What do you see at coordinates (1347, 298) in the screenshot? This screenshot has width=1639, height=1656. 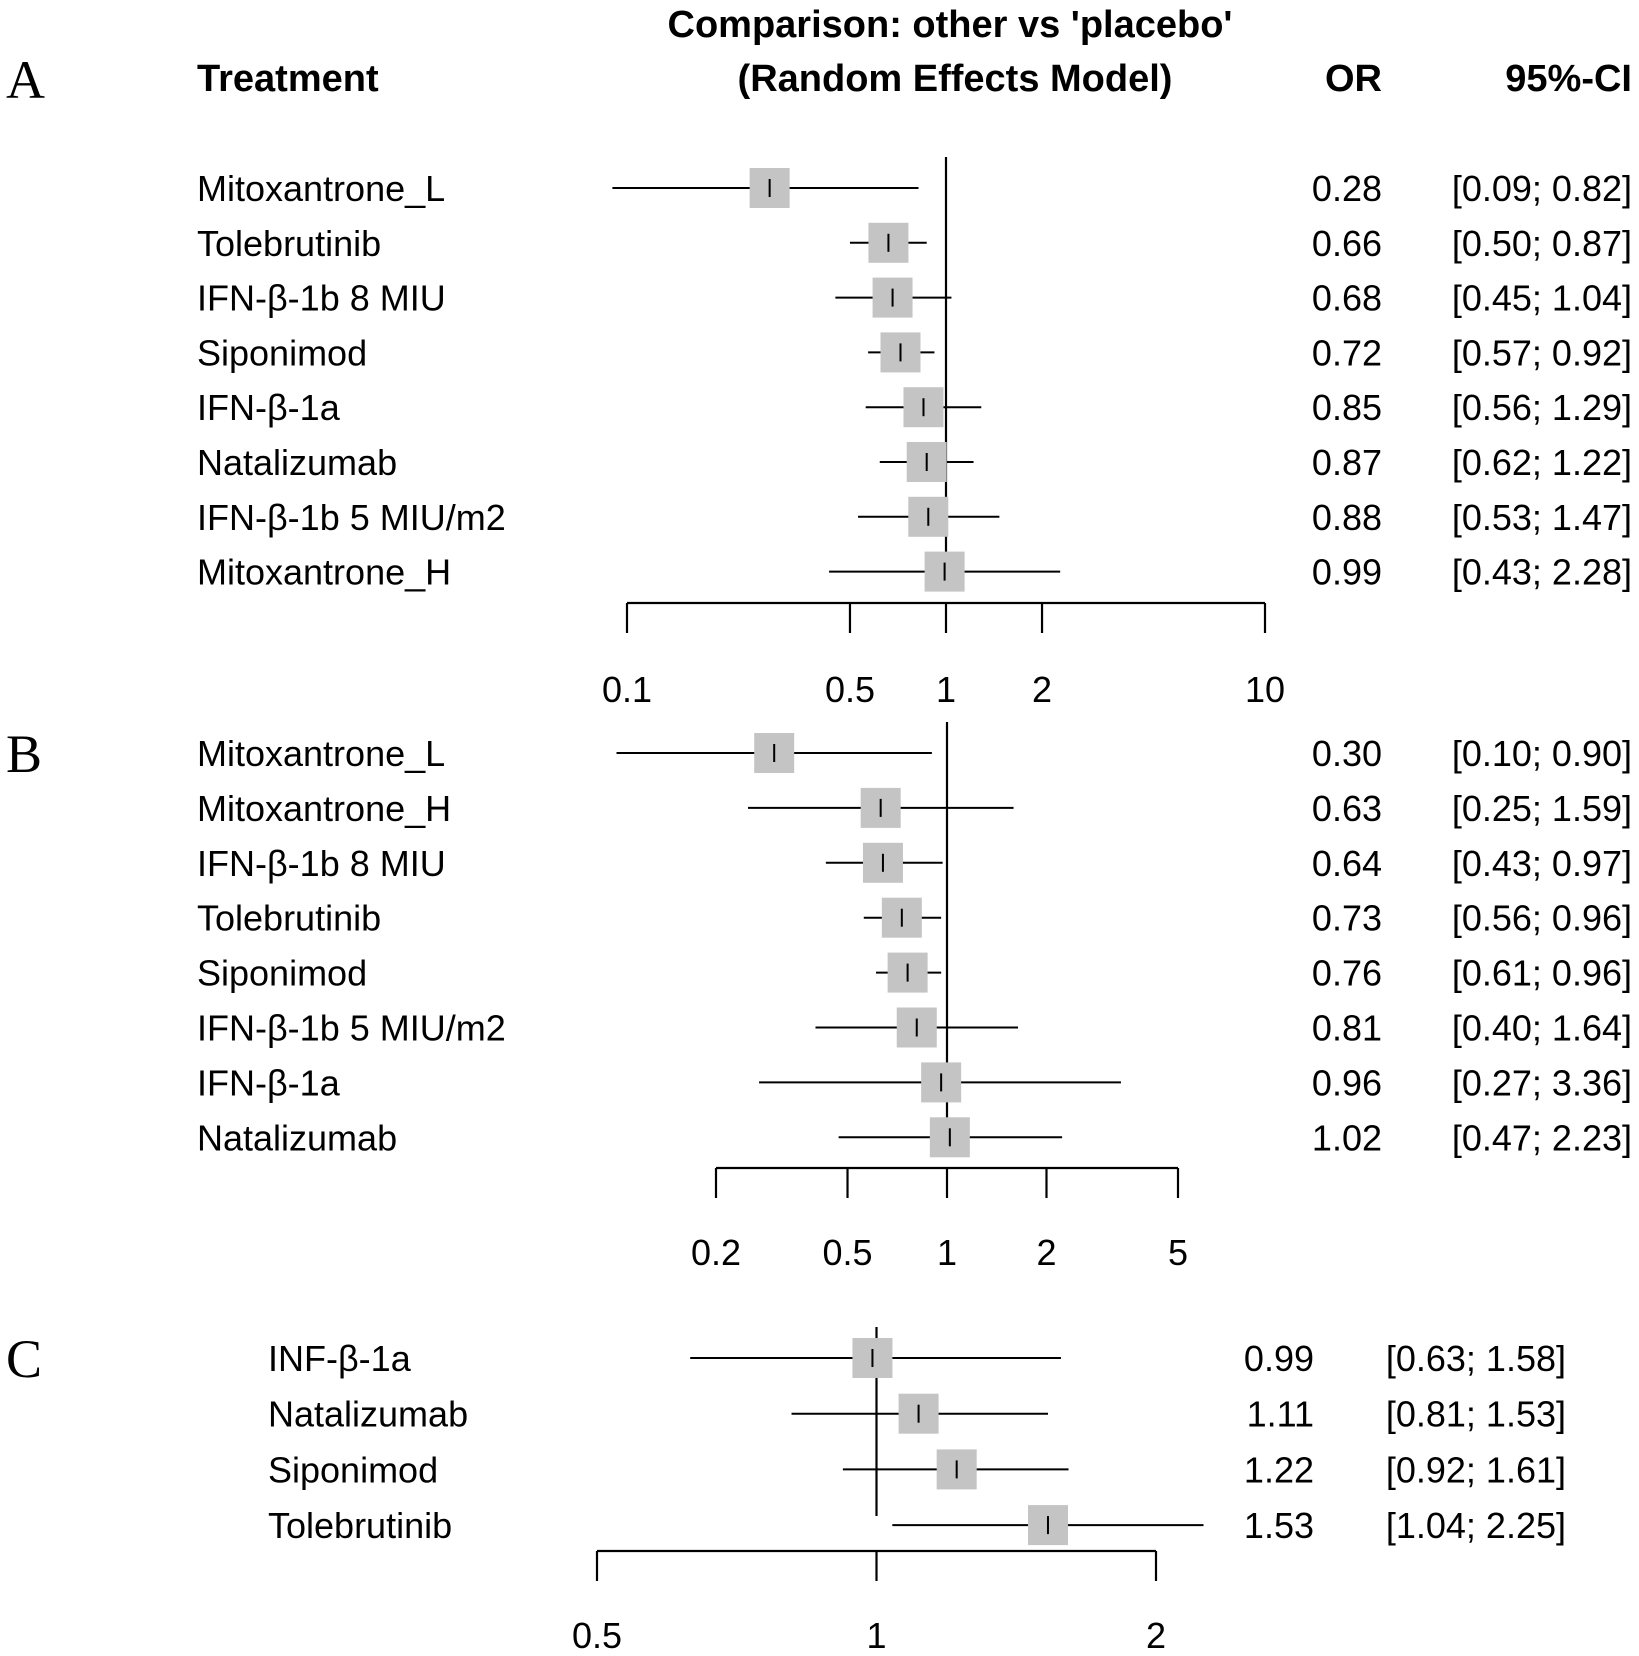 I see `or-value: 0.68` at bounding box center [1347, 298].